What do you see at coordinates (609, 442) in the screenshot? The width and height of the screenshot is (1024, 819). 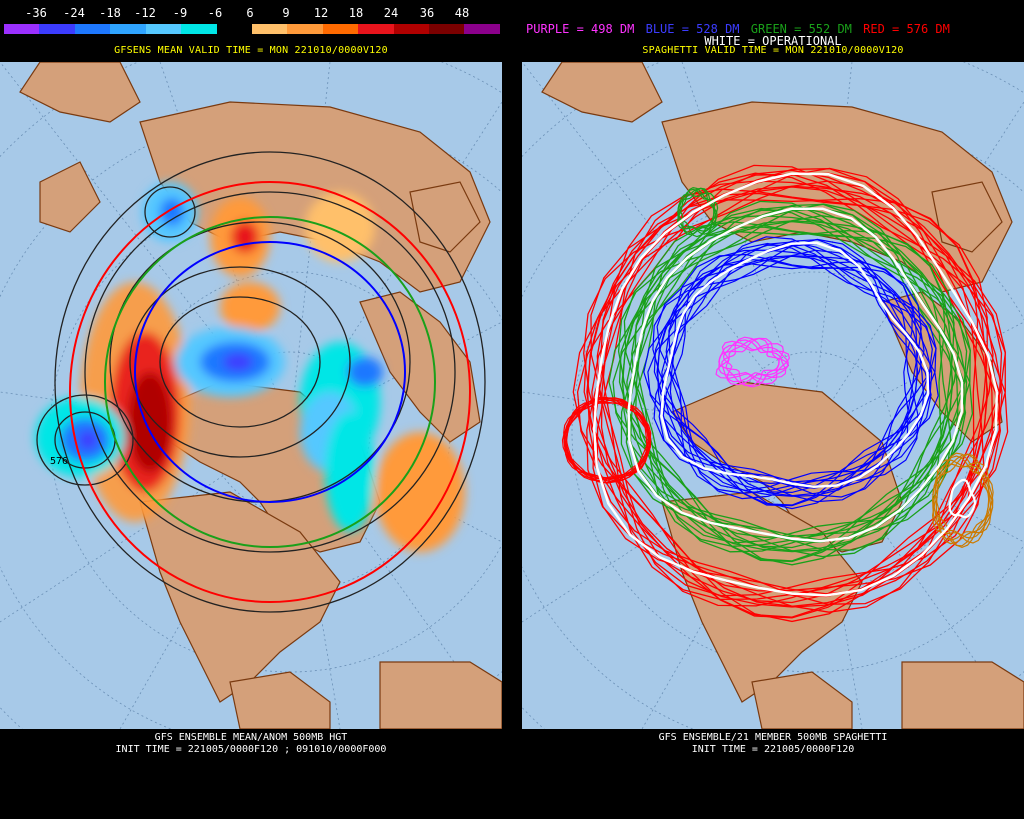 I see `red-member-contour` at bounding box center [609, 442].